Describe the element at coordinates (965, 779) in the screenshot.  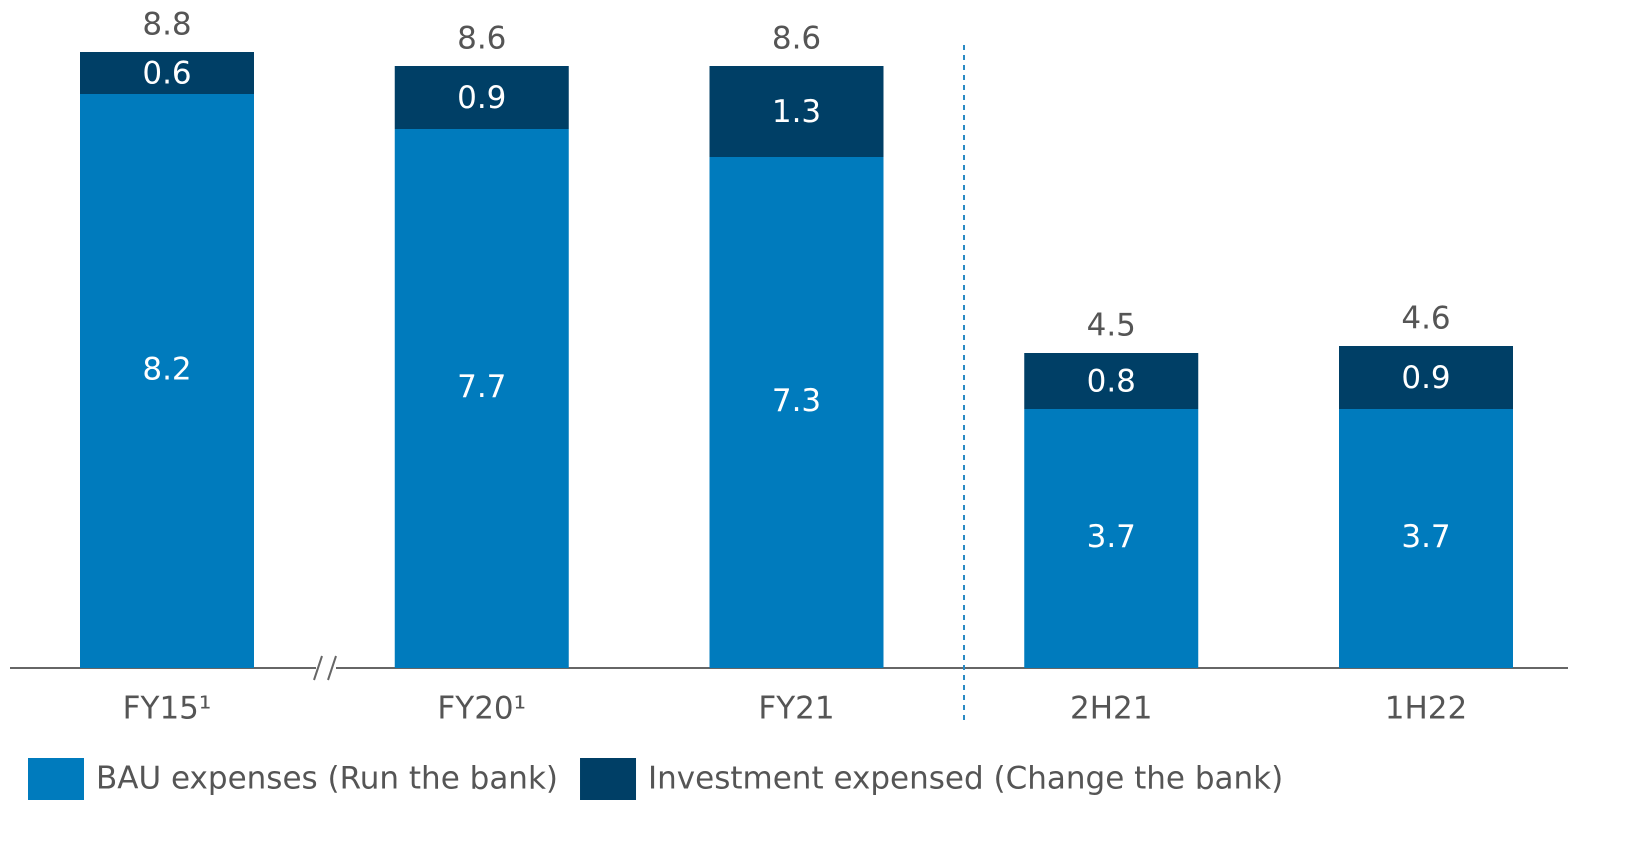
I see `legend-label: Investment expensed (Change the bank)` at that location.